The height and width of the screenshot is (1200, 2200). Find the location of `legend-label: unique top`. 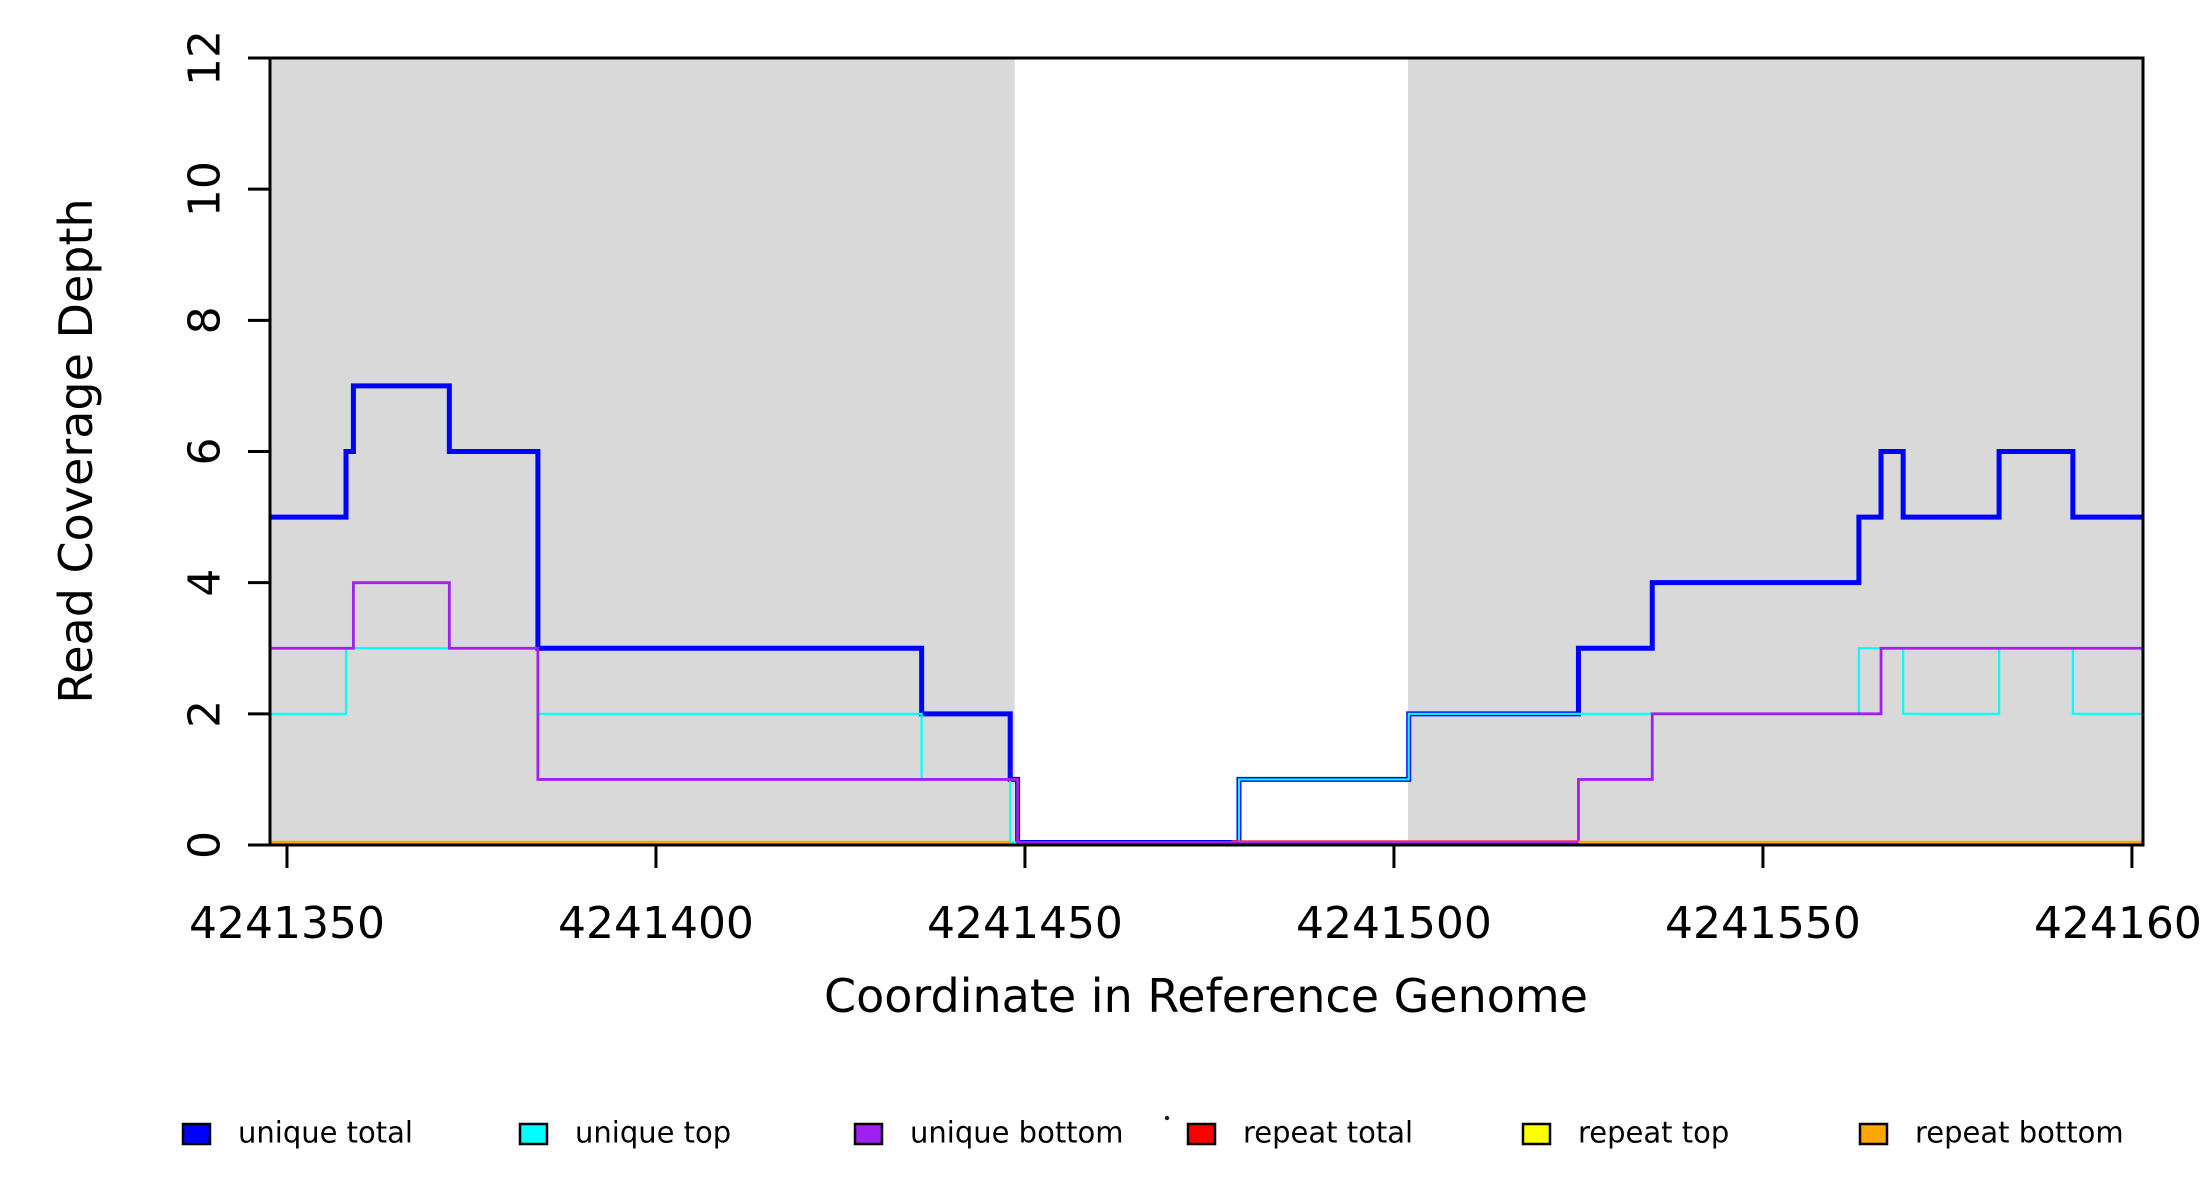

legend-label: unique top is located at coordinates (653, 1133).